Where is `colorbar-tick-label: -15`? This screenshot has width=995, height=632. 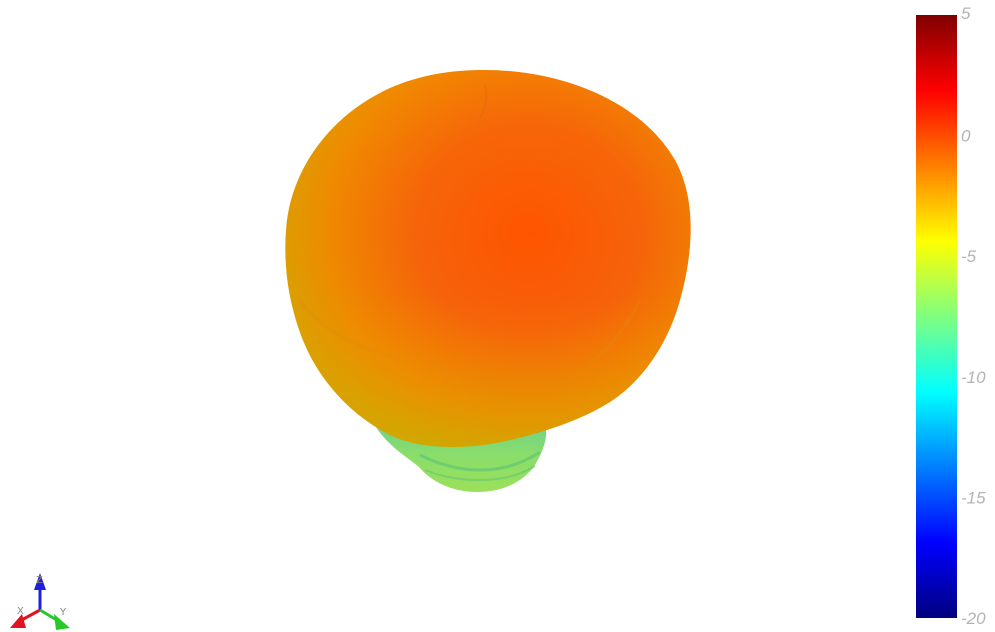
colorbar-tick-label: -15 is located at coordinates (973, 497).